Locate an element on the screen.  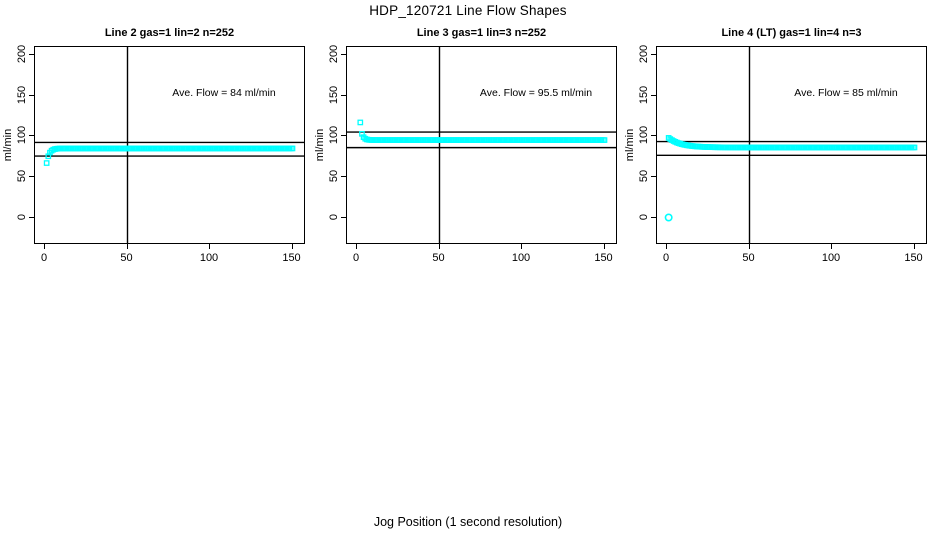
x-axis-label: Jog Position (1 second resolution) is located at coordinates (468, 522).